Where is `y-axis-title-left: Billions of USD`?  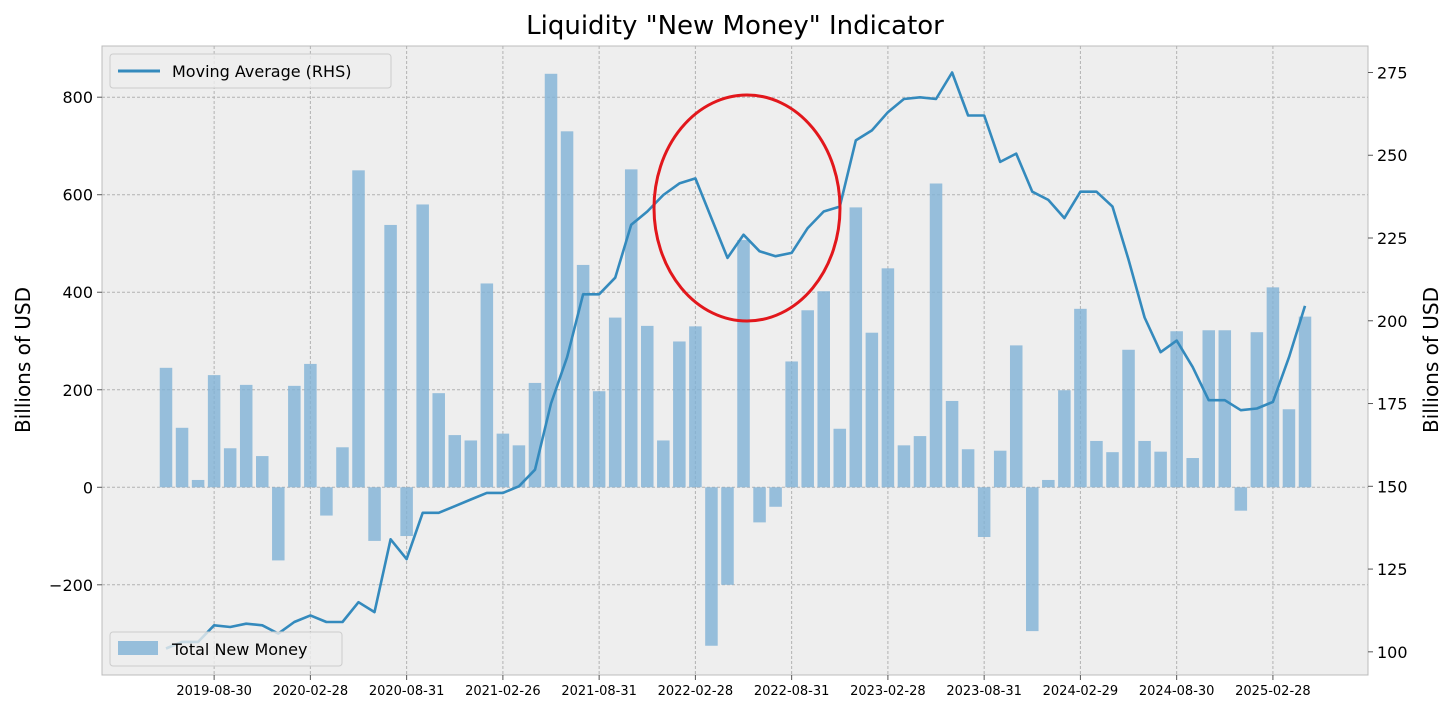
y-axis-title-left: Billions of USD is located at coordinates (23, 360).